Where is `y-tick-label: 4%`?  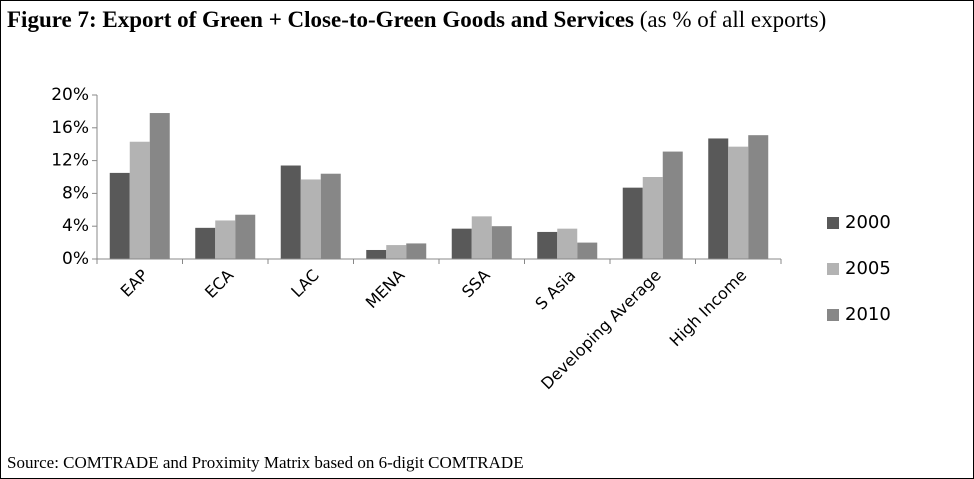 y-tick-label: 4% is located at coordinates (75, 226).